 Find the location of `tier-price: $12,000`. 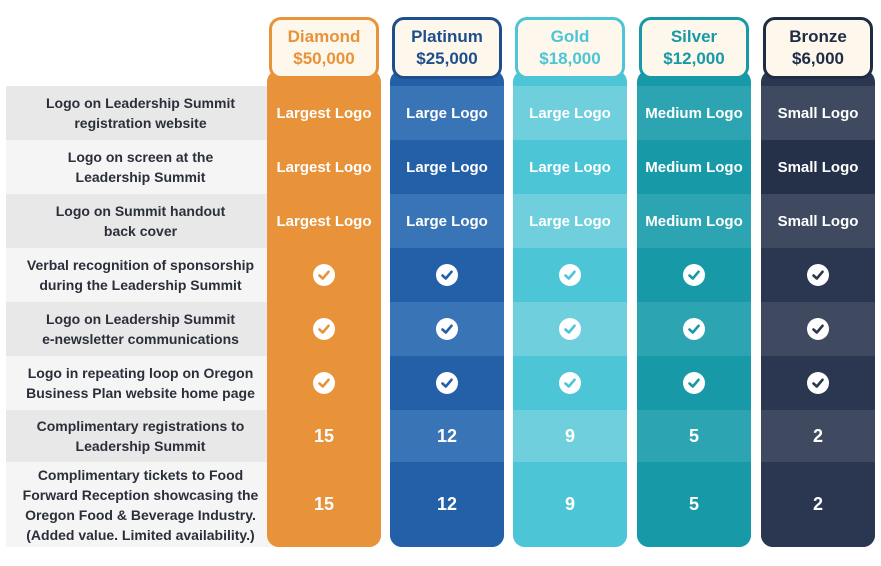

tier-price: $12,000 is located at coordinates (694, 58).